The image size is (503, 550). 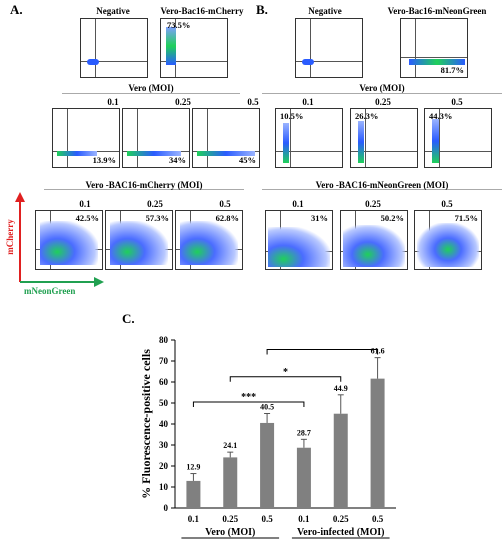 I want to click on panel-a-row3-moi-3: 0.5, so click(x=225, y=204).